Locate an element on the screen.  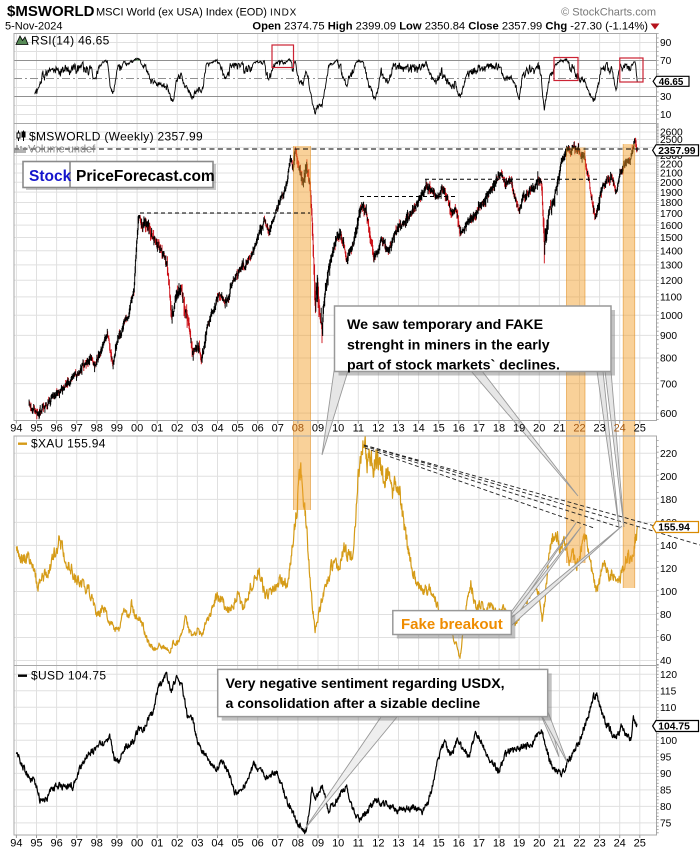
svg-text: 94 is located at coordinates (16, 844).